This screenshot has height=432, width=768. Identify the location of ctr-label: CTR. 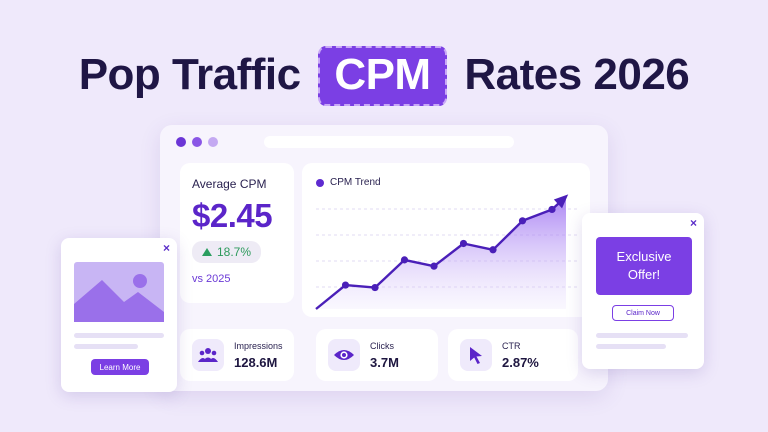
(511, 345).